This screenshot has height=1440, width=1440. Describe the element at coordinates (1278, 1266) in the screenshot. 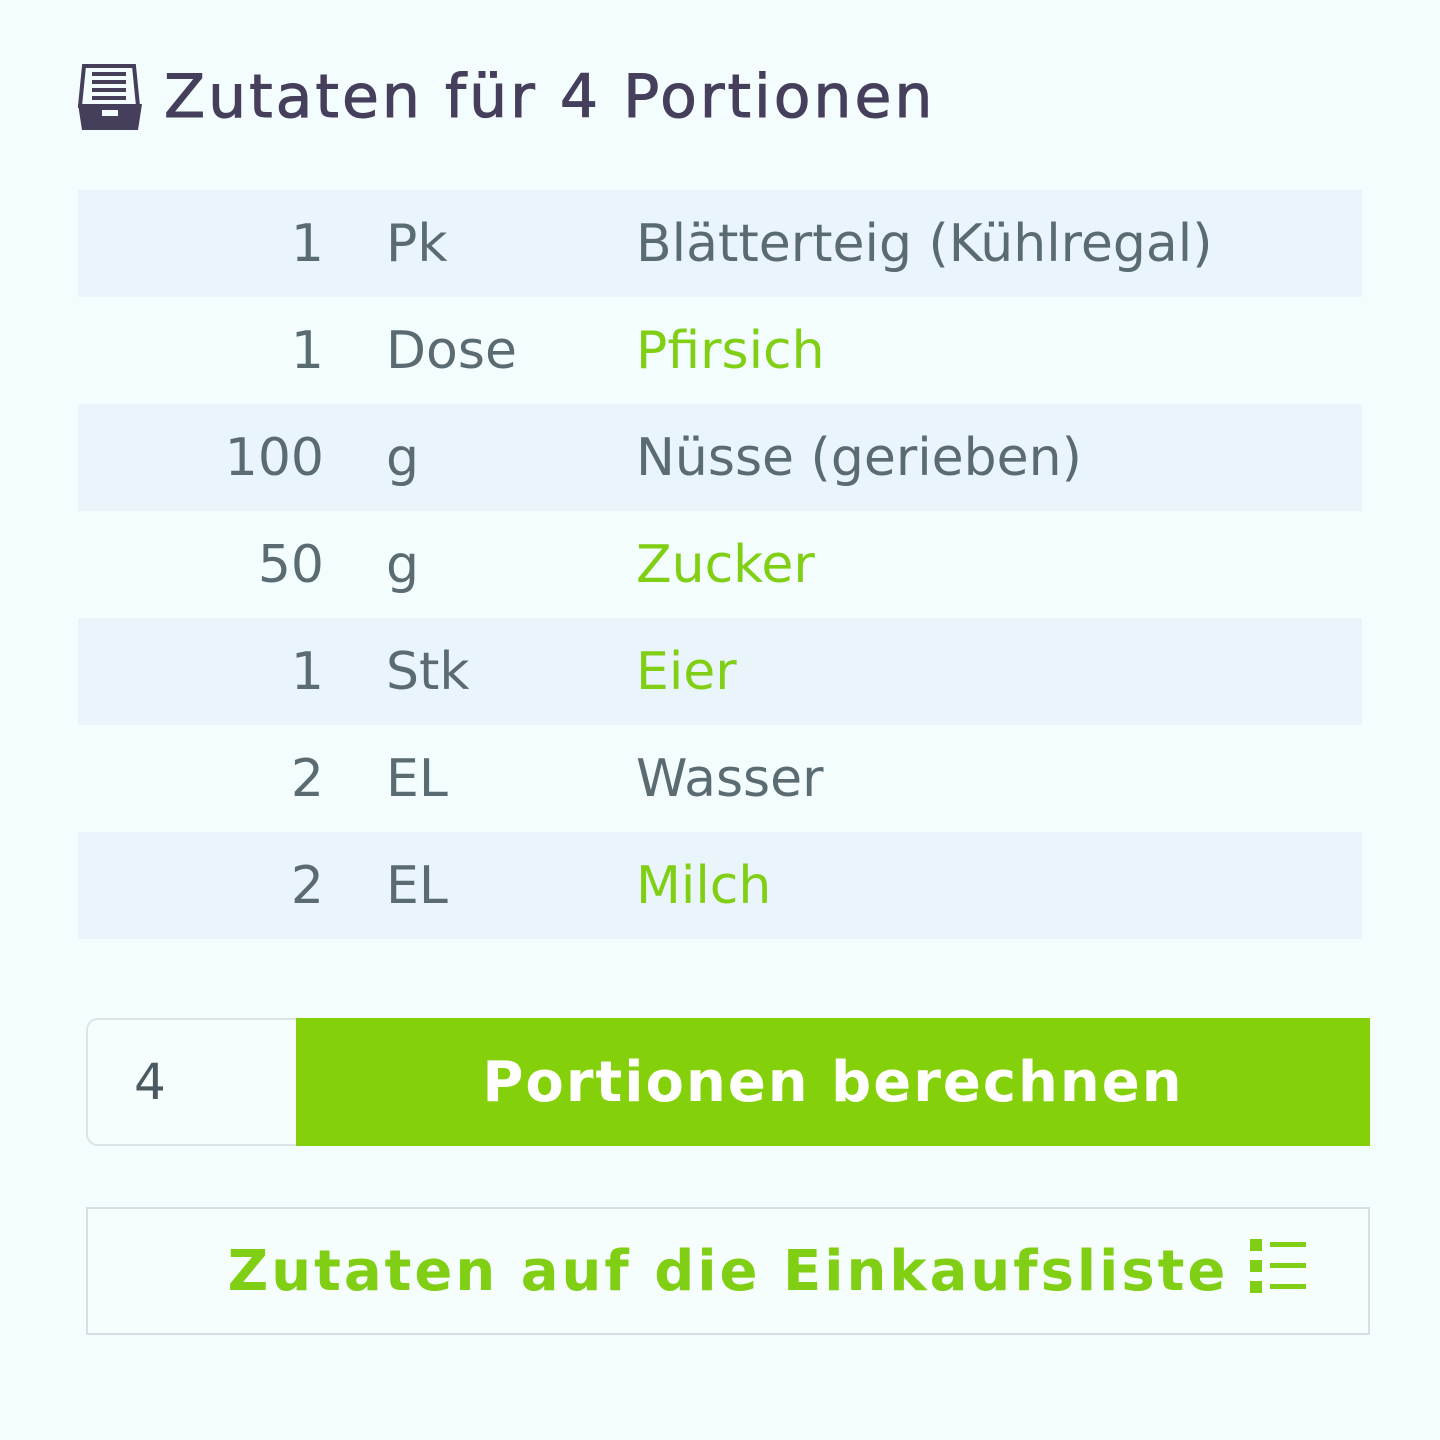

I see `list-icon` at that location.